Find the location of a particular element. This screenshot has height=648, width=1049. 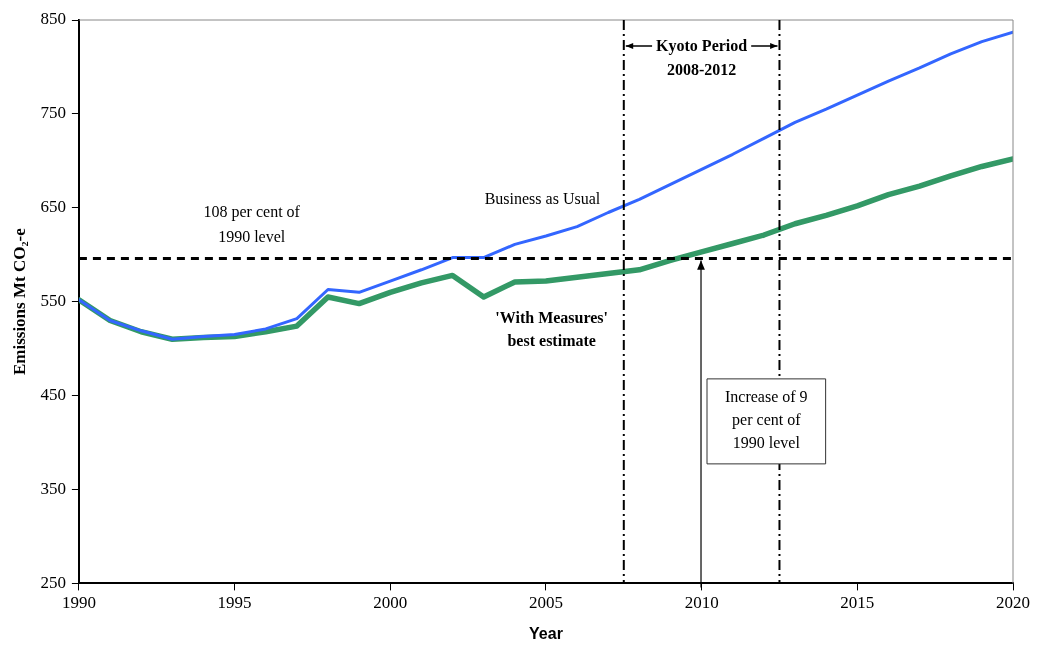

x-tick-label: 2015 is located at coordinates (857, 603).